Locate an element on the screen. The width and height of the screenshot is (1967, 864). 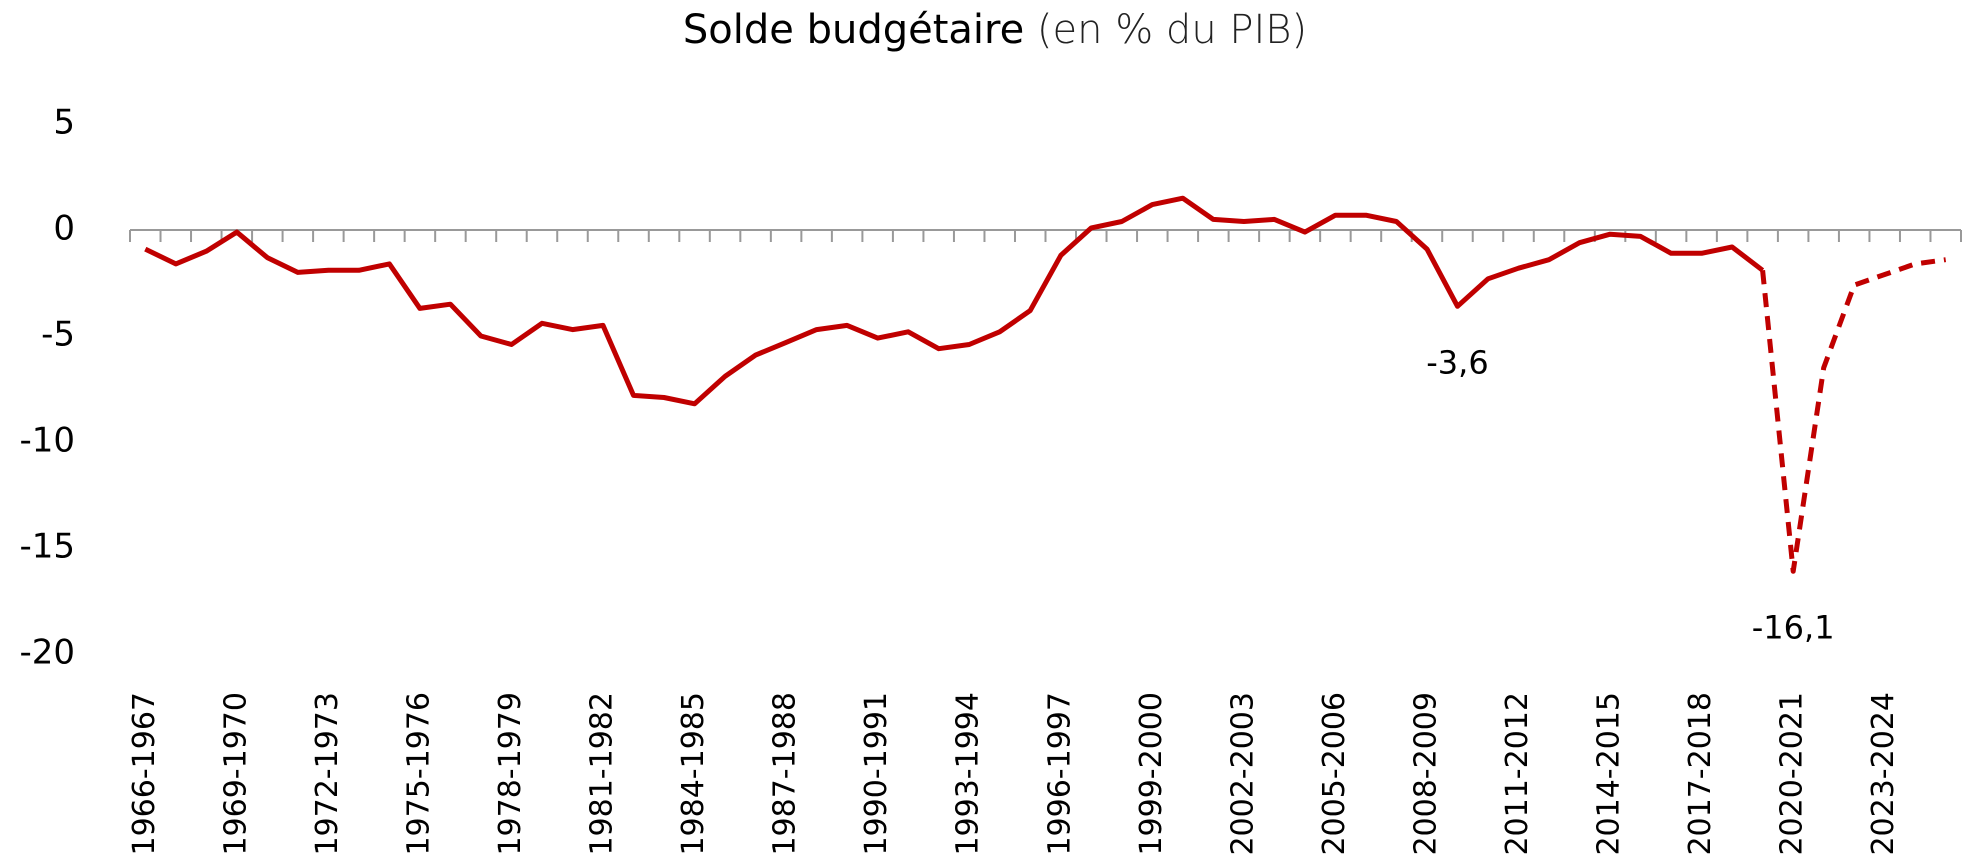
y-tick-label: -20 is located at coordinates (47, 653).